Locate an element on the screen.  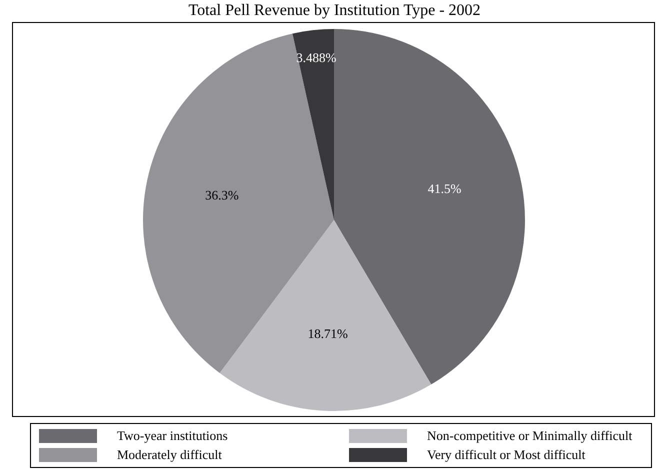
legend-label: Two-year institutions is located at coordinates (172, 436).